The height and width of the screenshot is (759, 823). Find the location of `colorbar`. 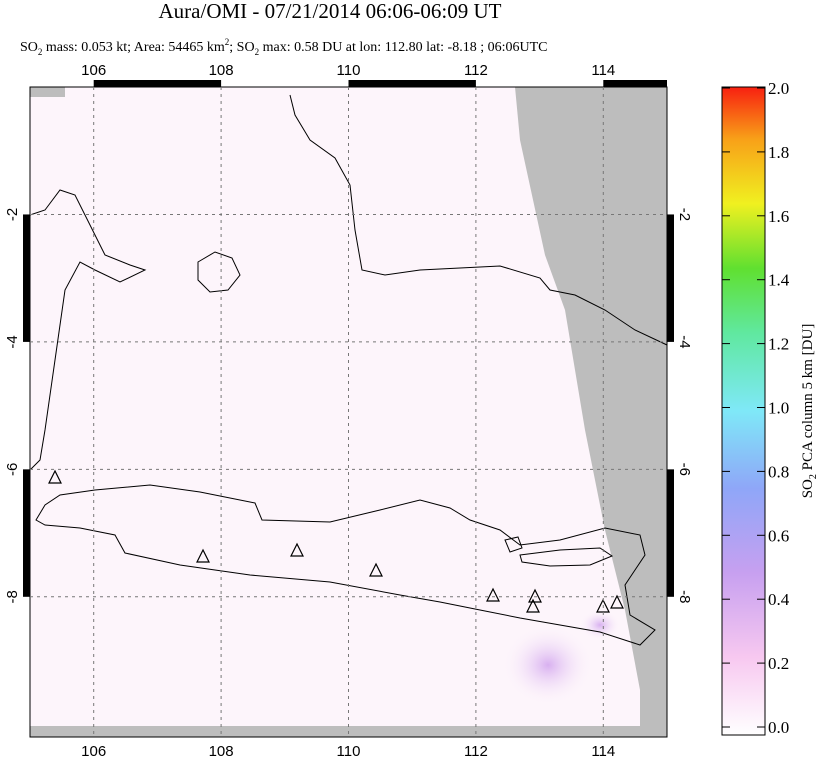

colorbar is located at coordinates (743, 411).